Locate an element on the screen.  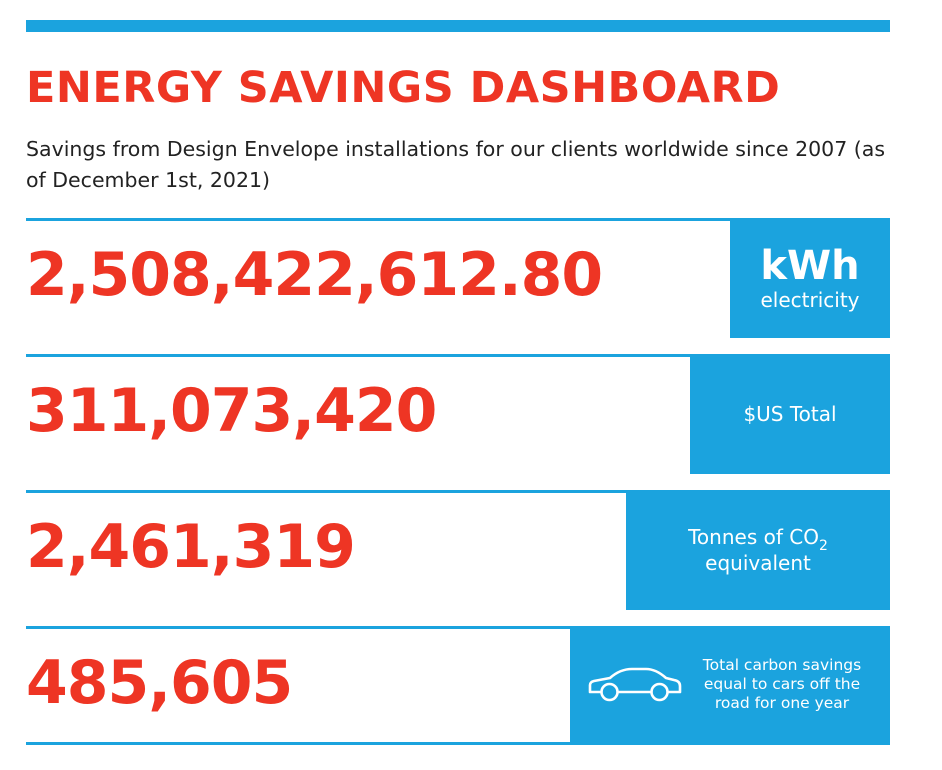
cars-caption-line1: Total carbon savings is located at coordinates (782, 664).